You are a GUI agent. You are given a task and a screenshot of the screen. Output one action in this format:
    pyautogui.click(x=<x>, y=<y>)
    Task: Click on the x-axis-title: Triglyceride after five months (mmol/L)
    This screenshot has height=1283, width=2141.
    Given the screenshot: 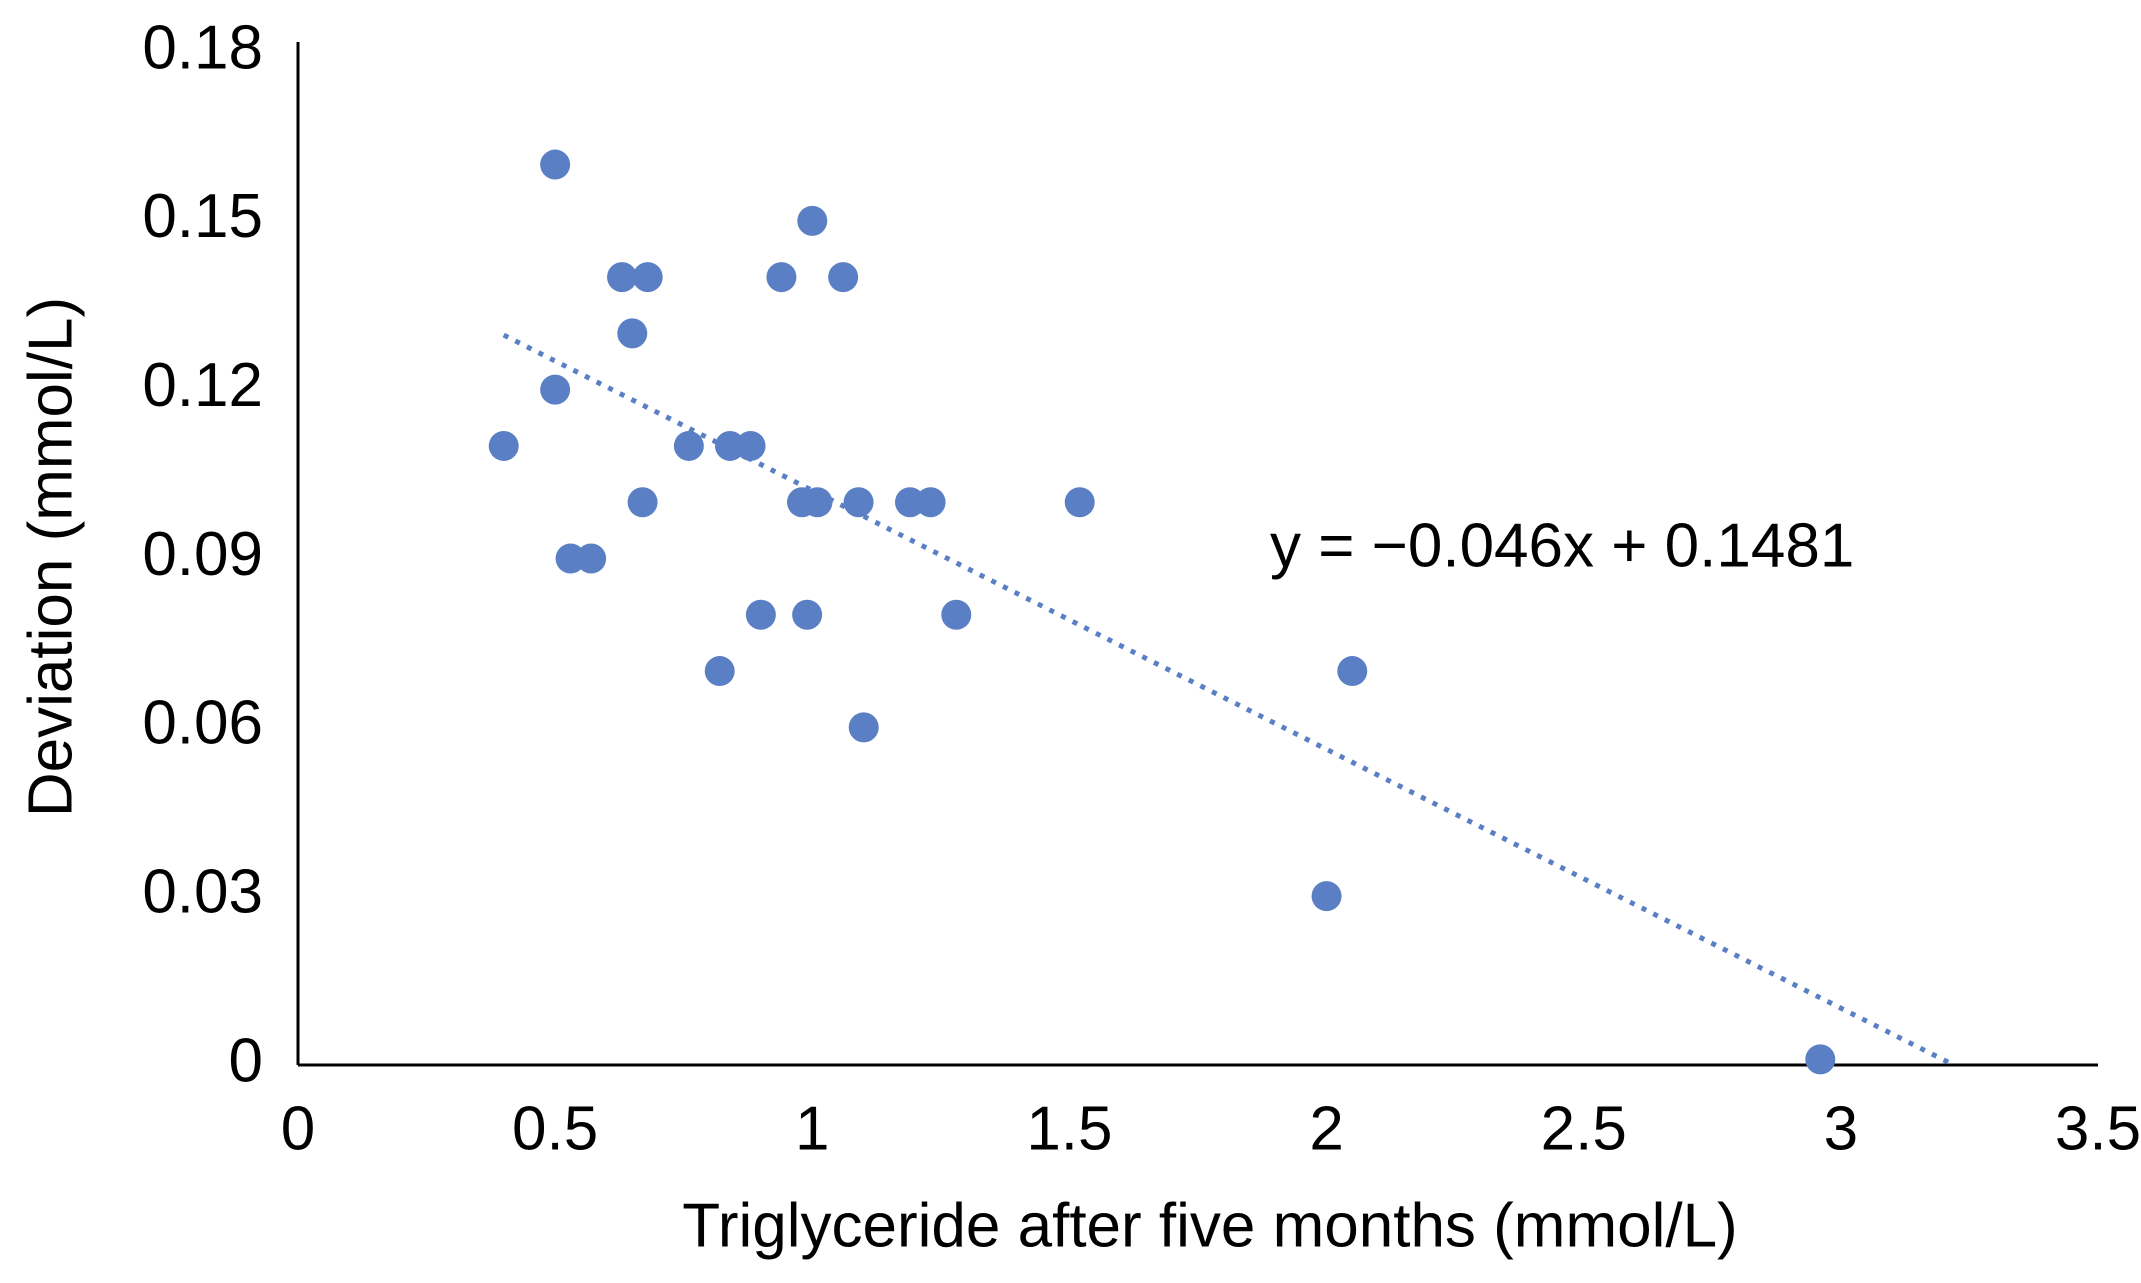 What is the action you would take?
    pyautogui.click(x=1209, y=1225)
    